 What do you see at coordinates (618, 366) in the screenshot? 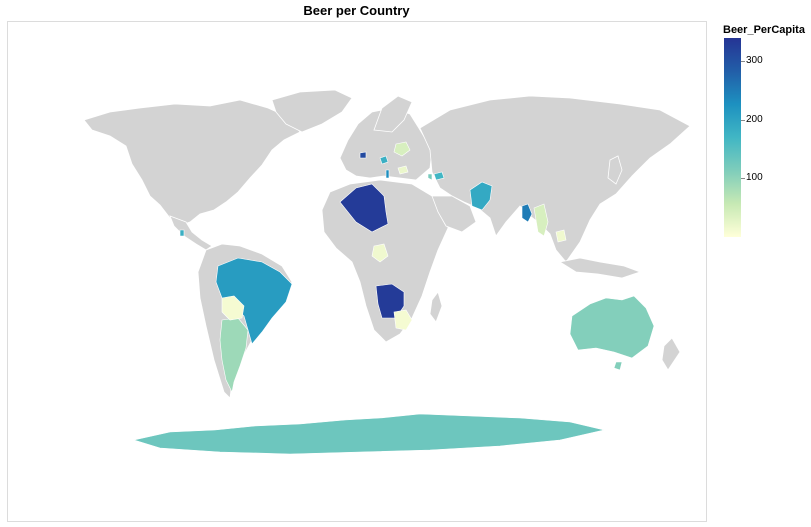
I see `region-tasmania` at bounding box center [618, 366].